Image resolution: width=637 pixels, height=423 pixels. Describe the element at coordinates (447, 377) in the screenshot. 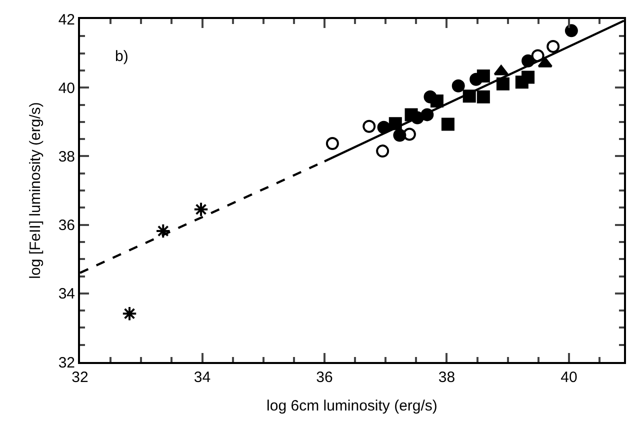

I see `x-tick-label: 38` at that location.